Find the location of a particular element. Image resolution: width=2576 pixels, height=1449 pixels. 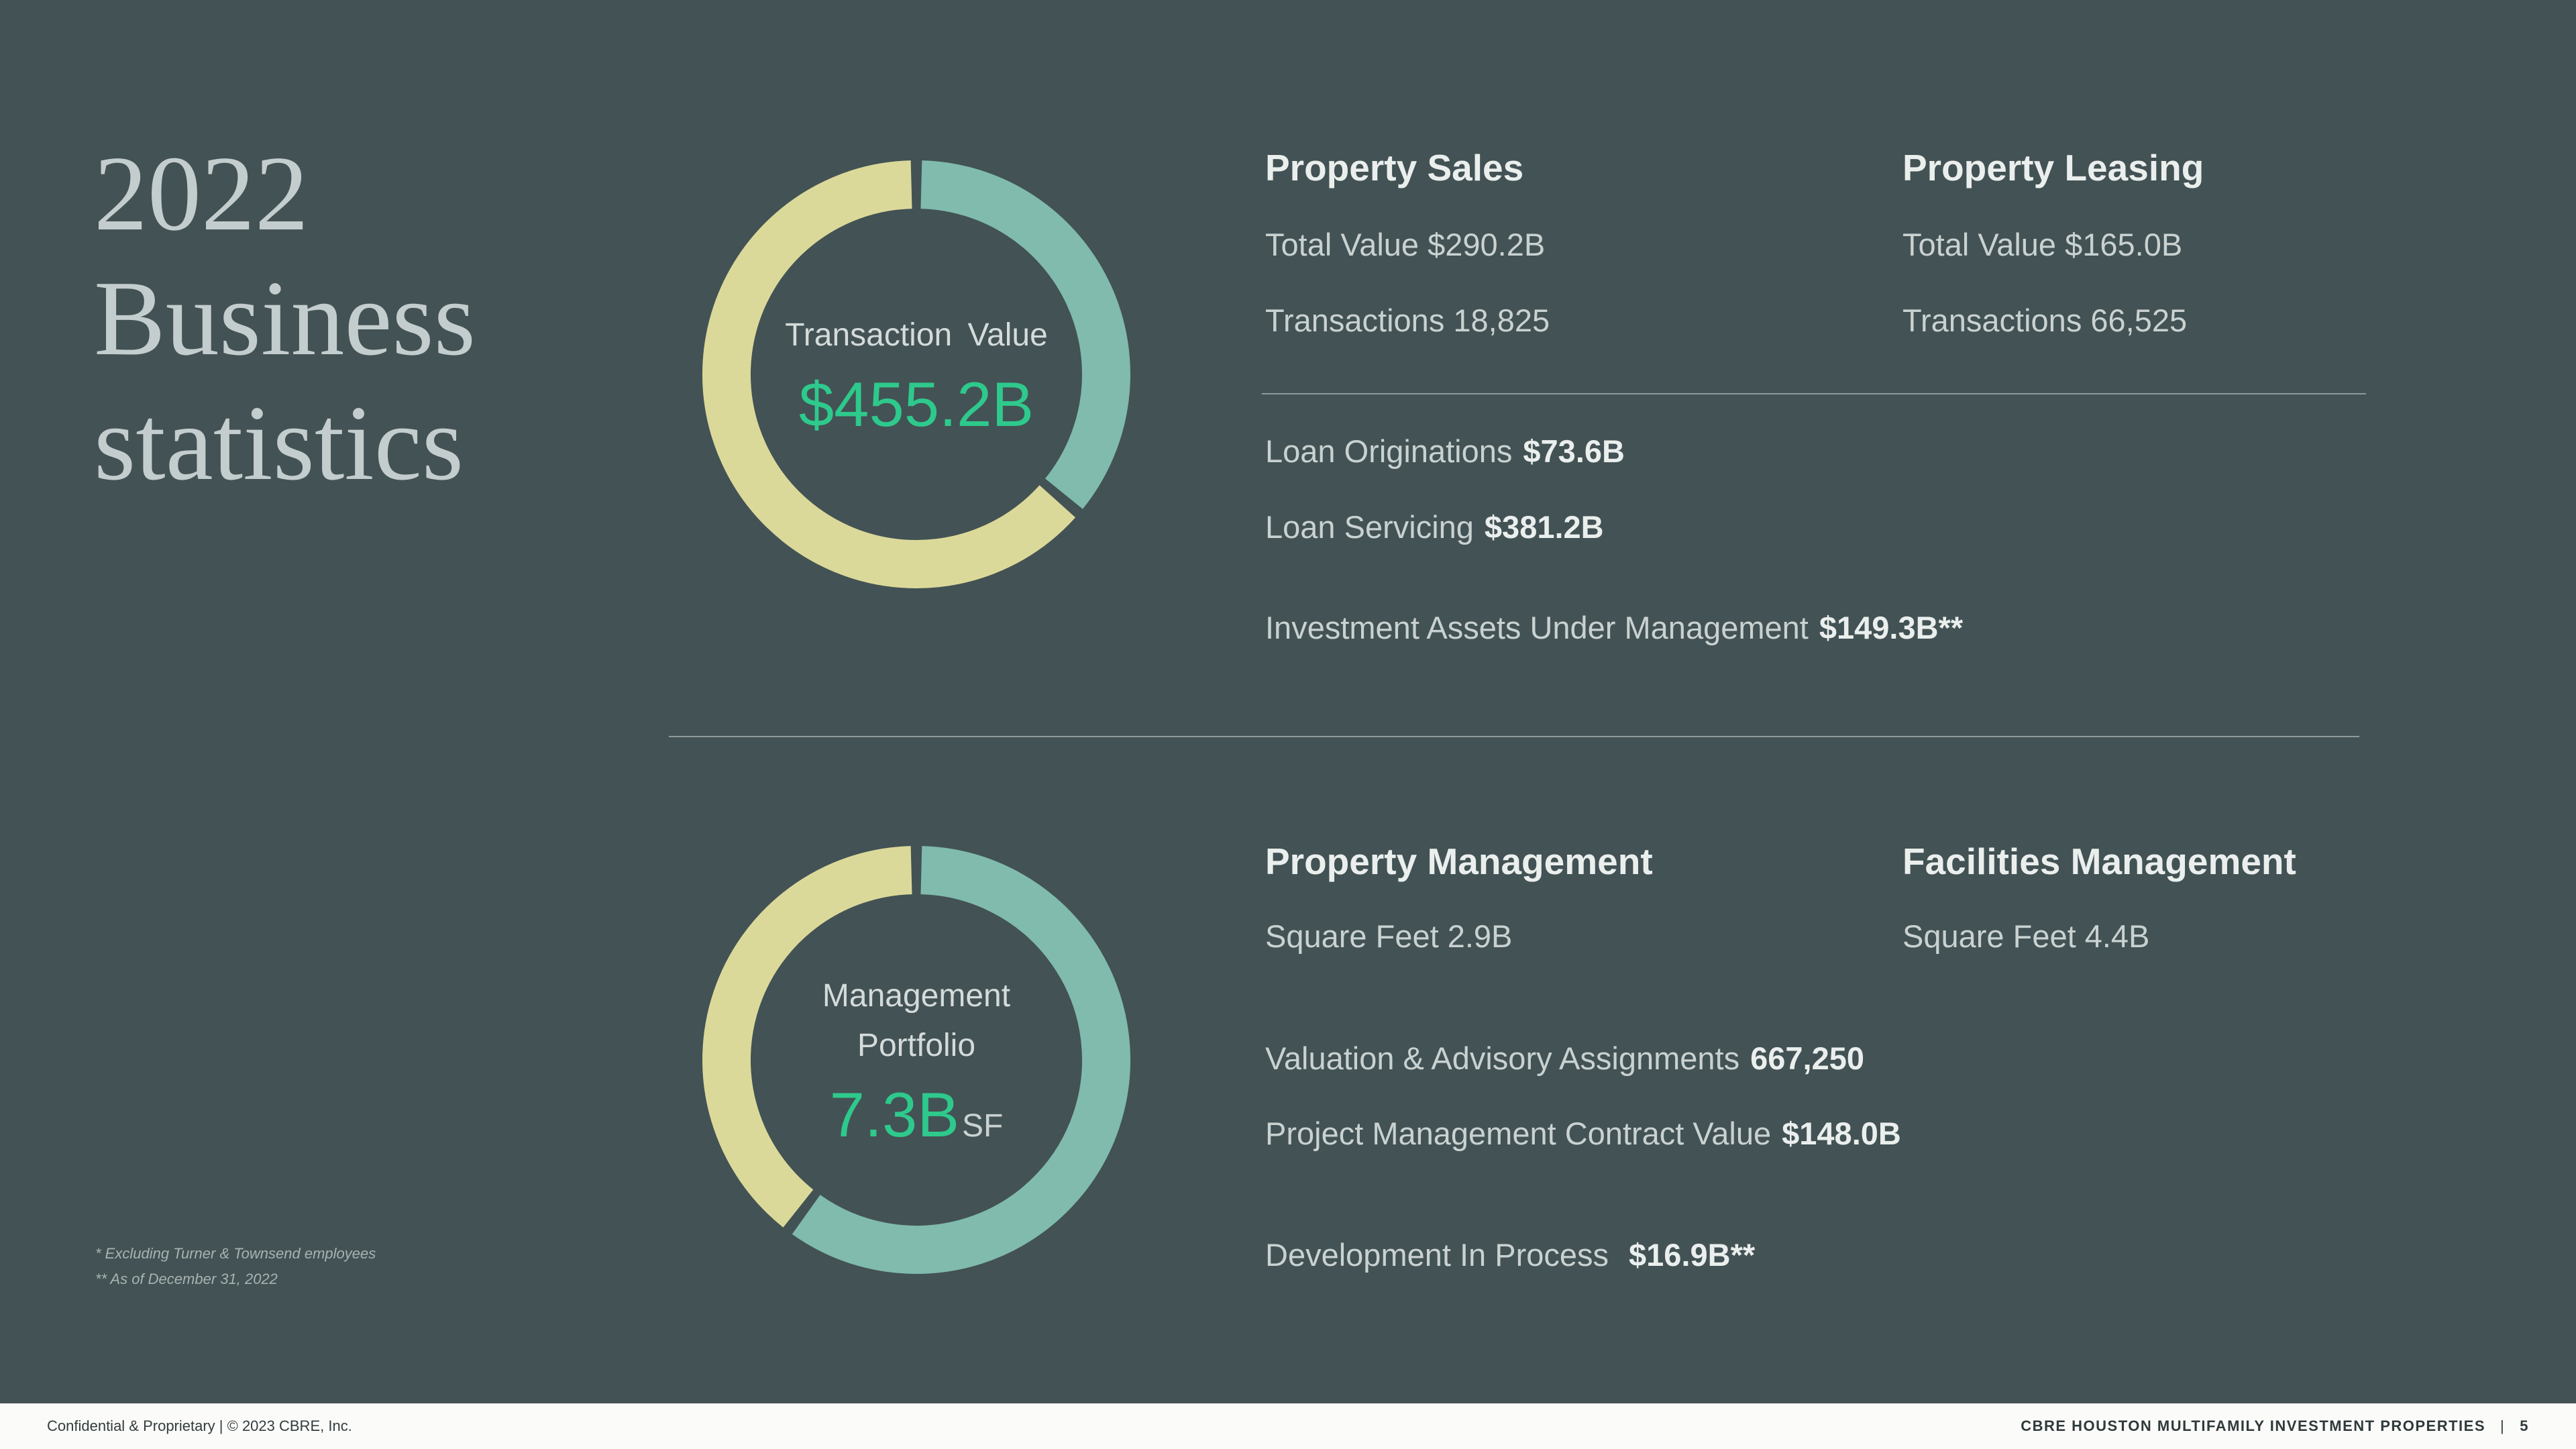

facilities-management-square-feet: Square Feet 4.4B is located at coordinates (2026, 936).